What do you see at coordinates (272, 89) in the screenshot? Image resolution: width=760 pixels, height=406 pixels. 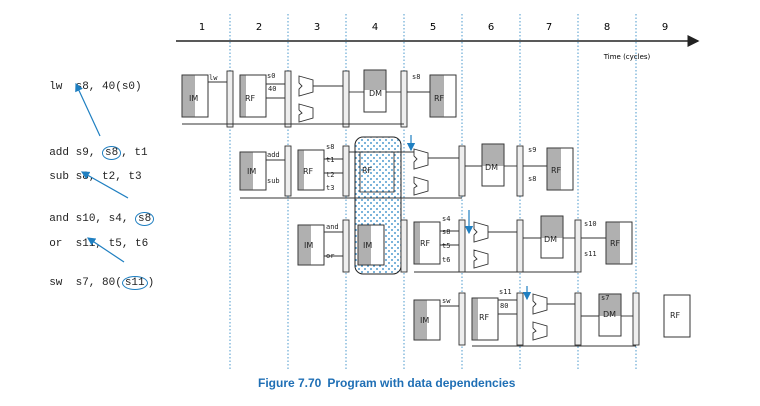 I see `pipe-label: 40` at bounding box center [272, 89].